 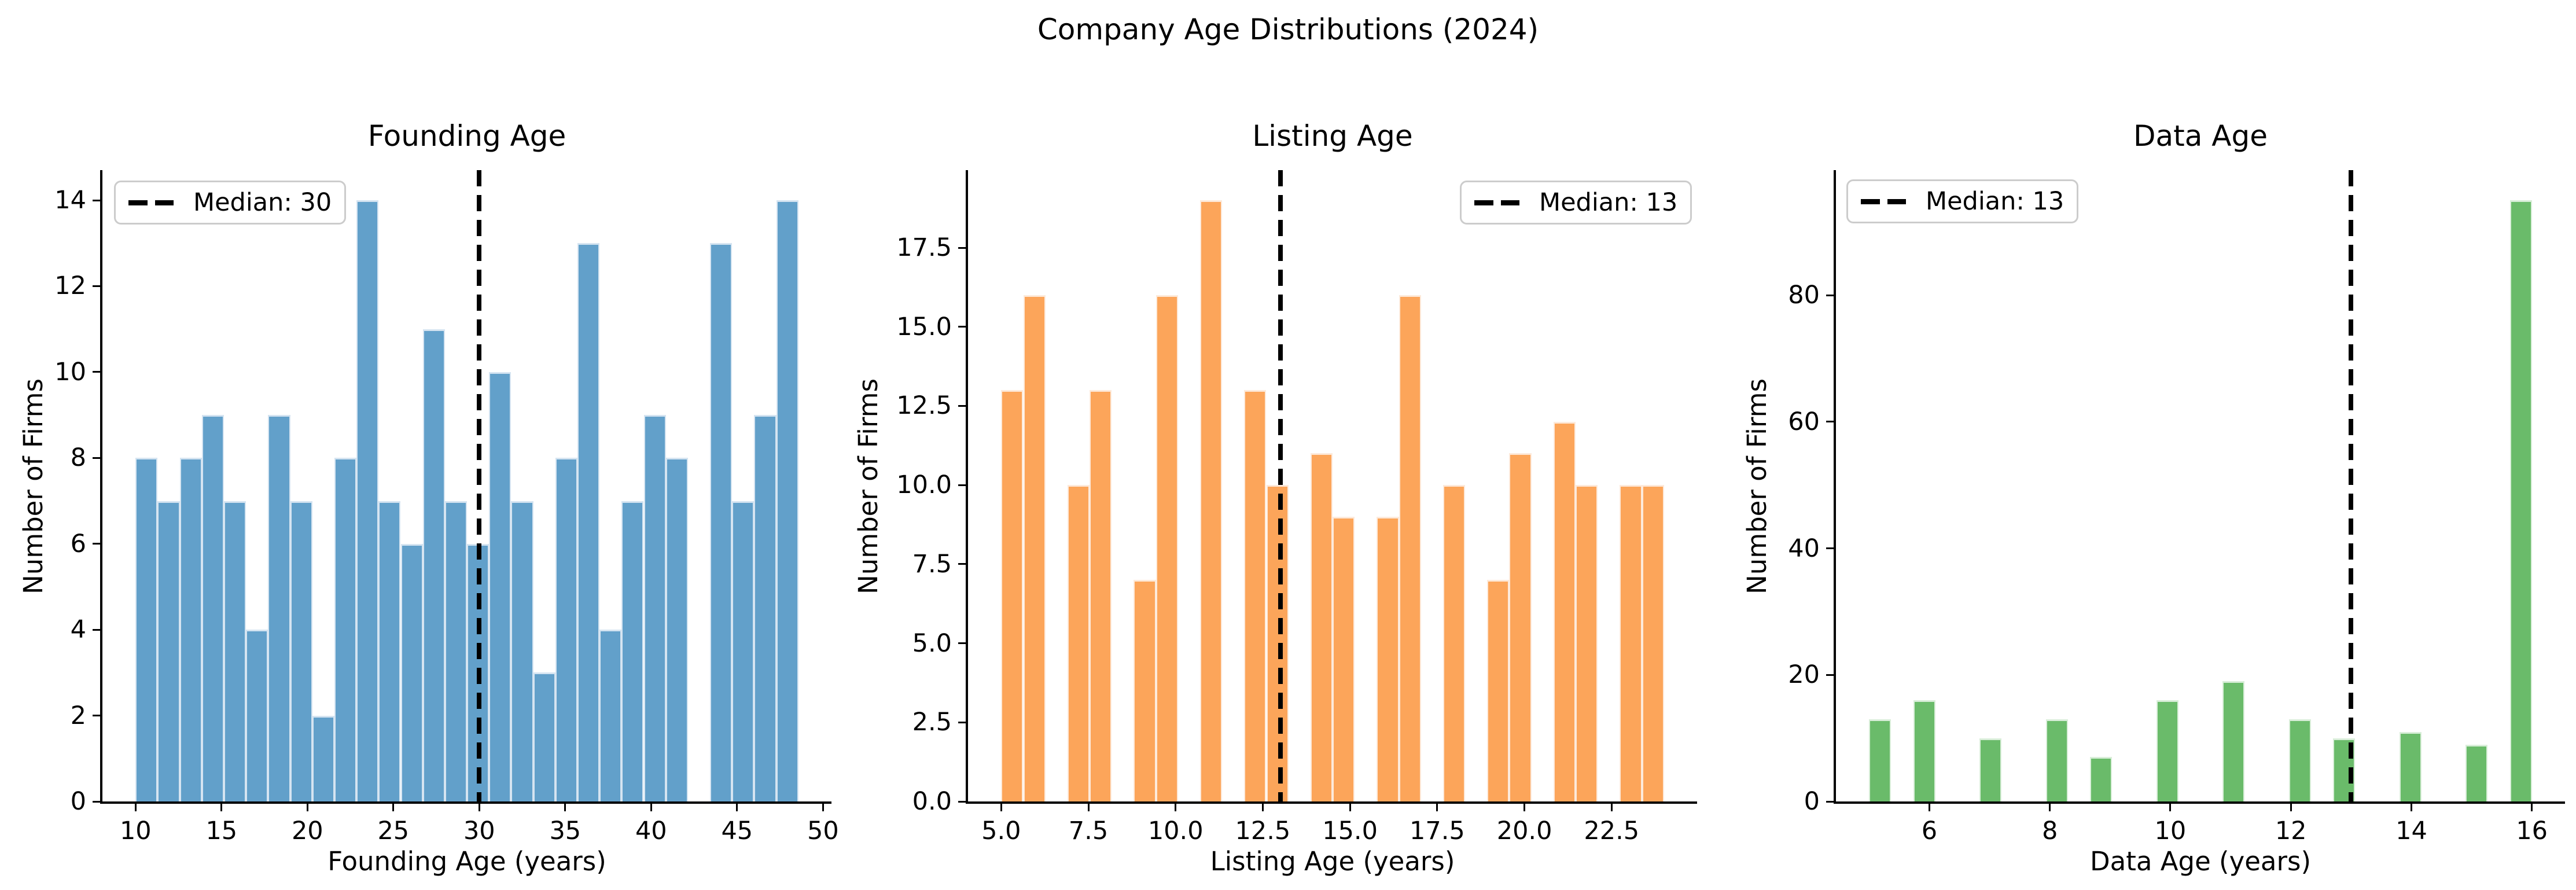 I want to click on x-tick-label: 6, so click(x=1929, y=831).